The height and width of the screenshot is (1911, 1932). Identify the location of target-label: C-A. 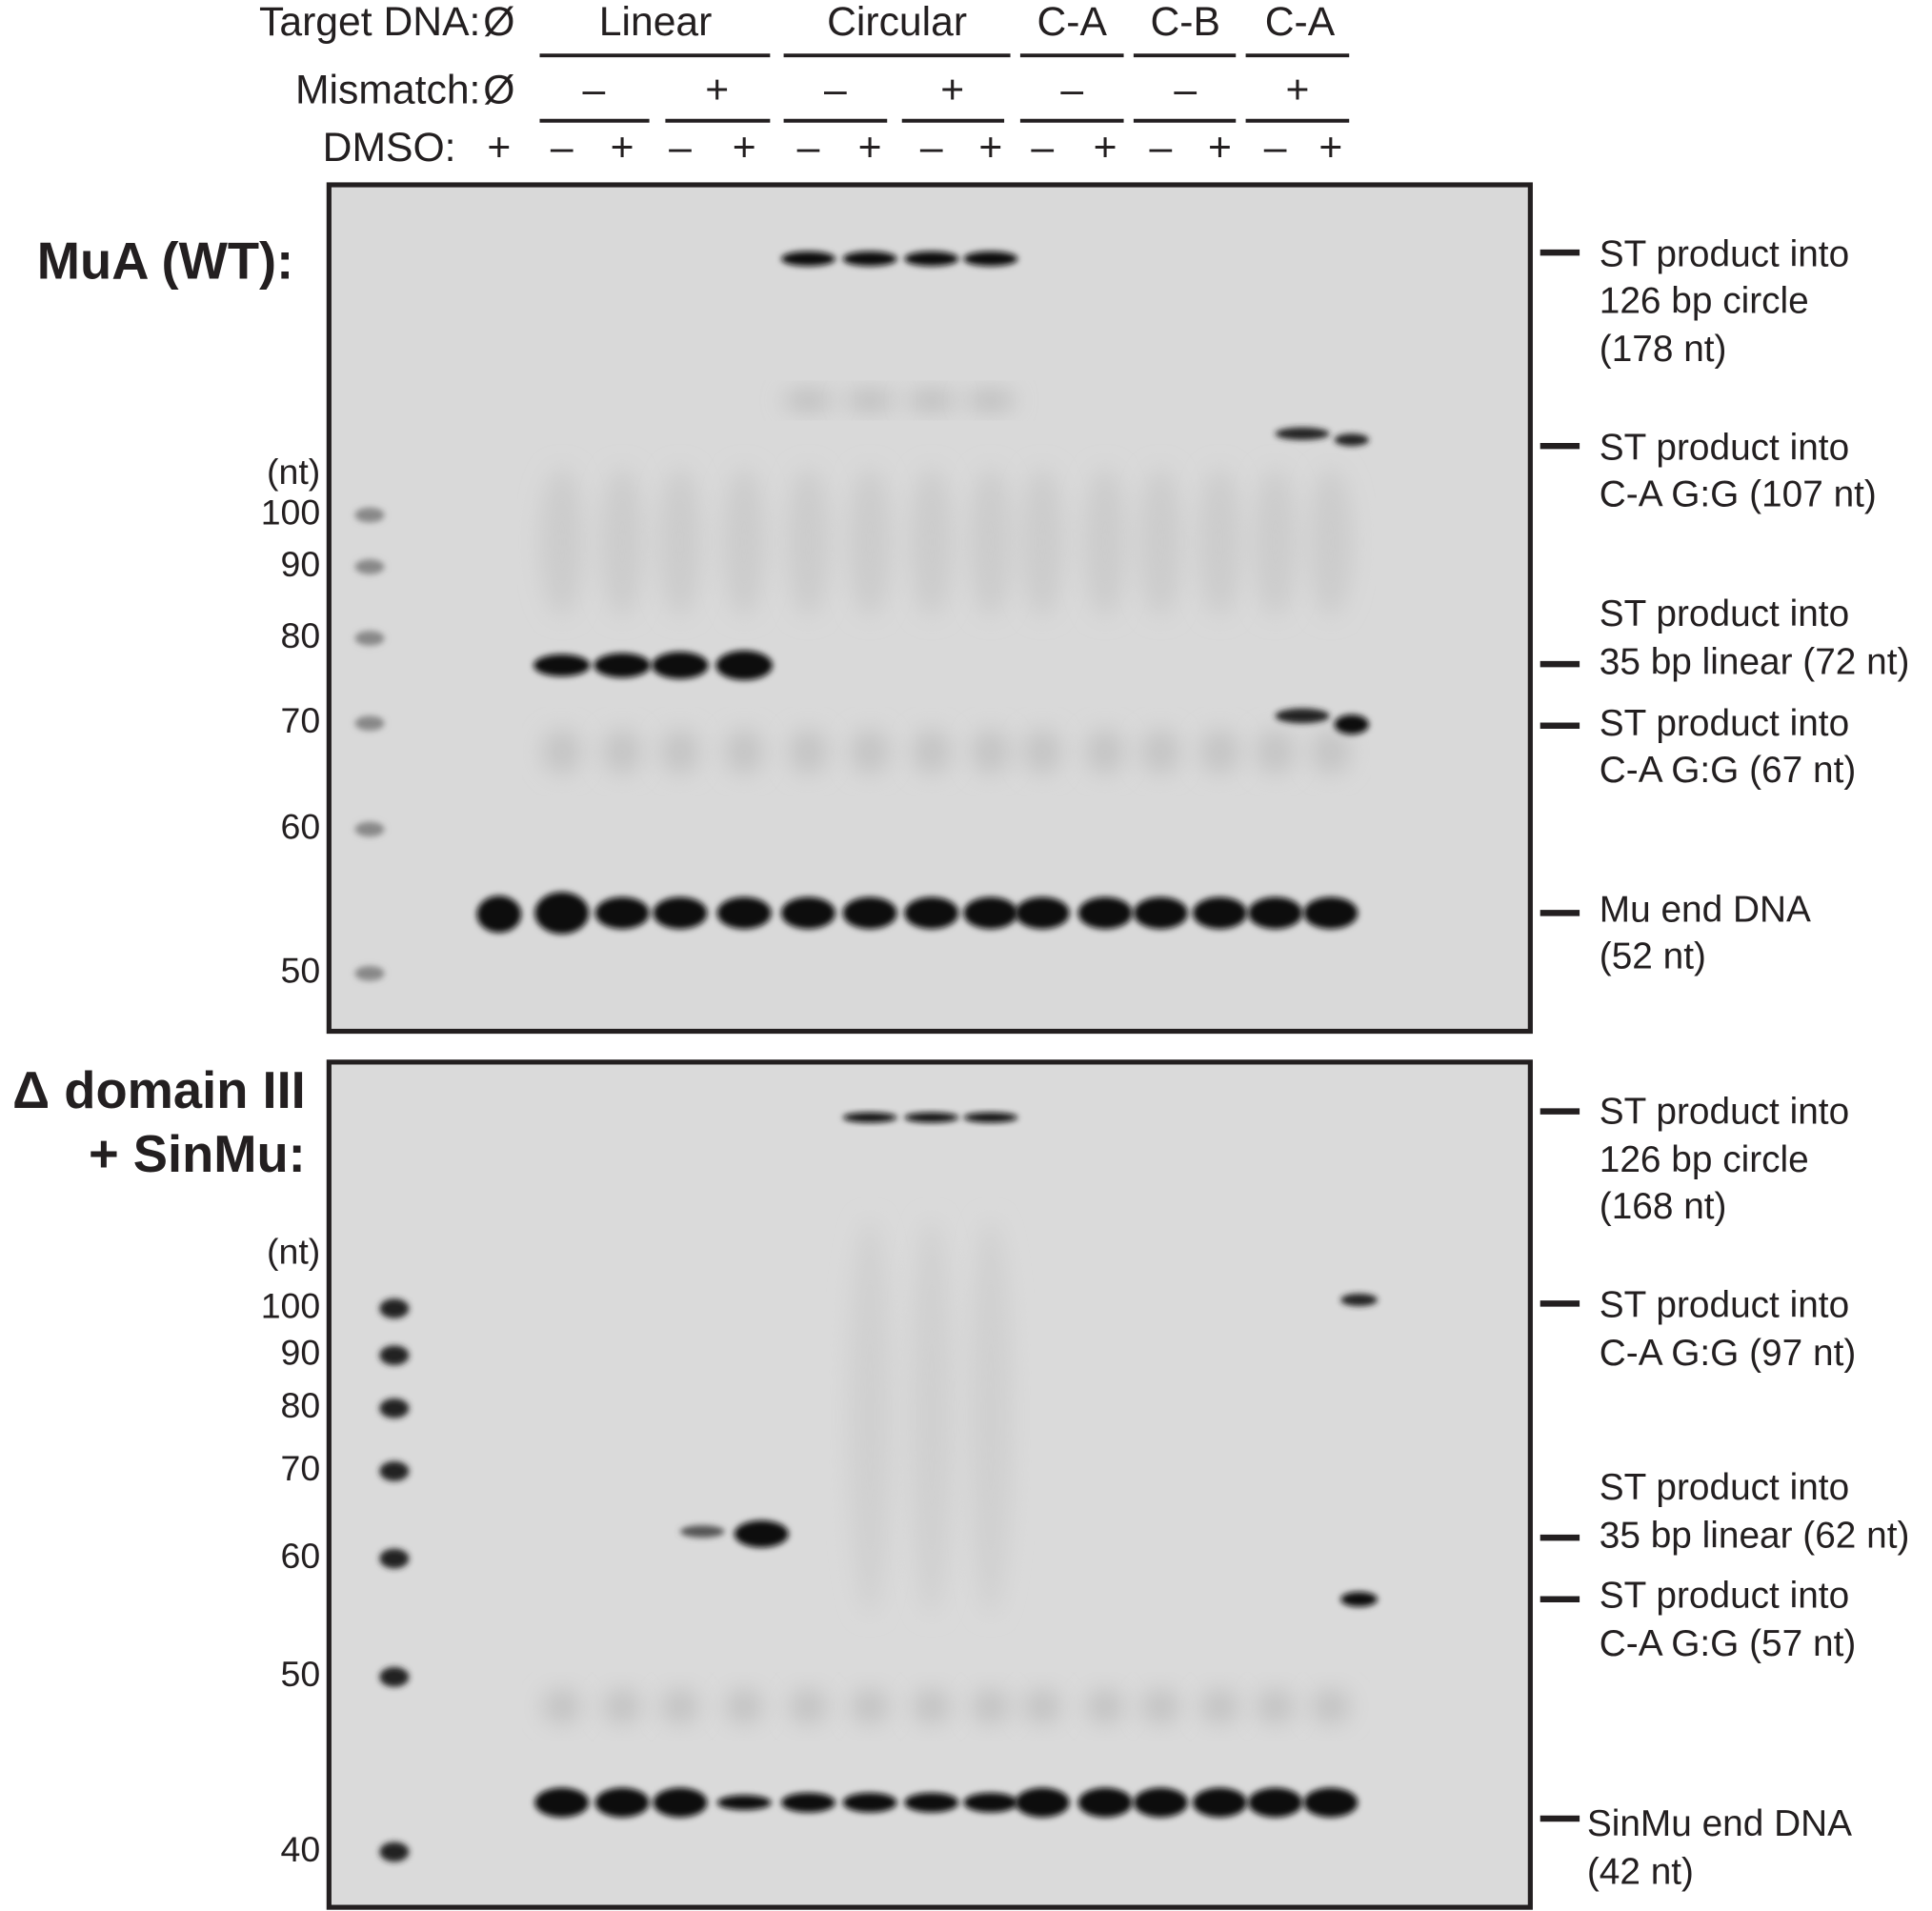
(1301, 22).